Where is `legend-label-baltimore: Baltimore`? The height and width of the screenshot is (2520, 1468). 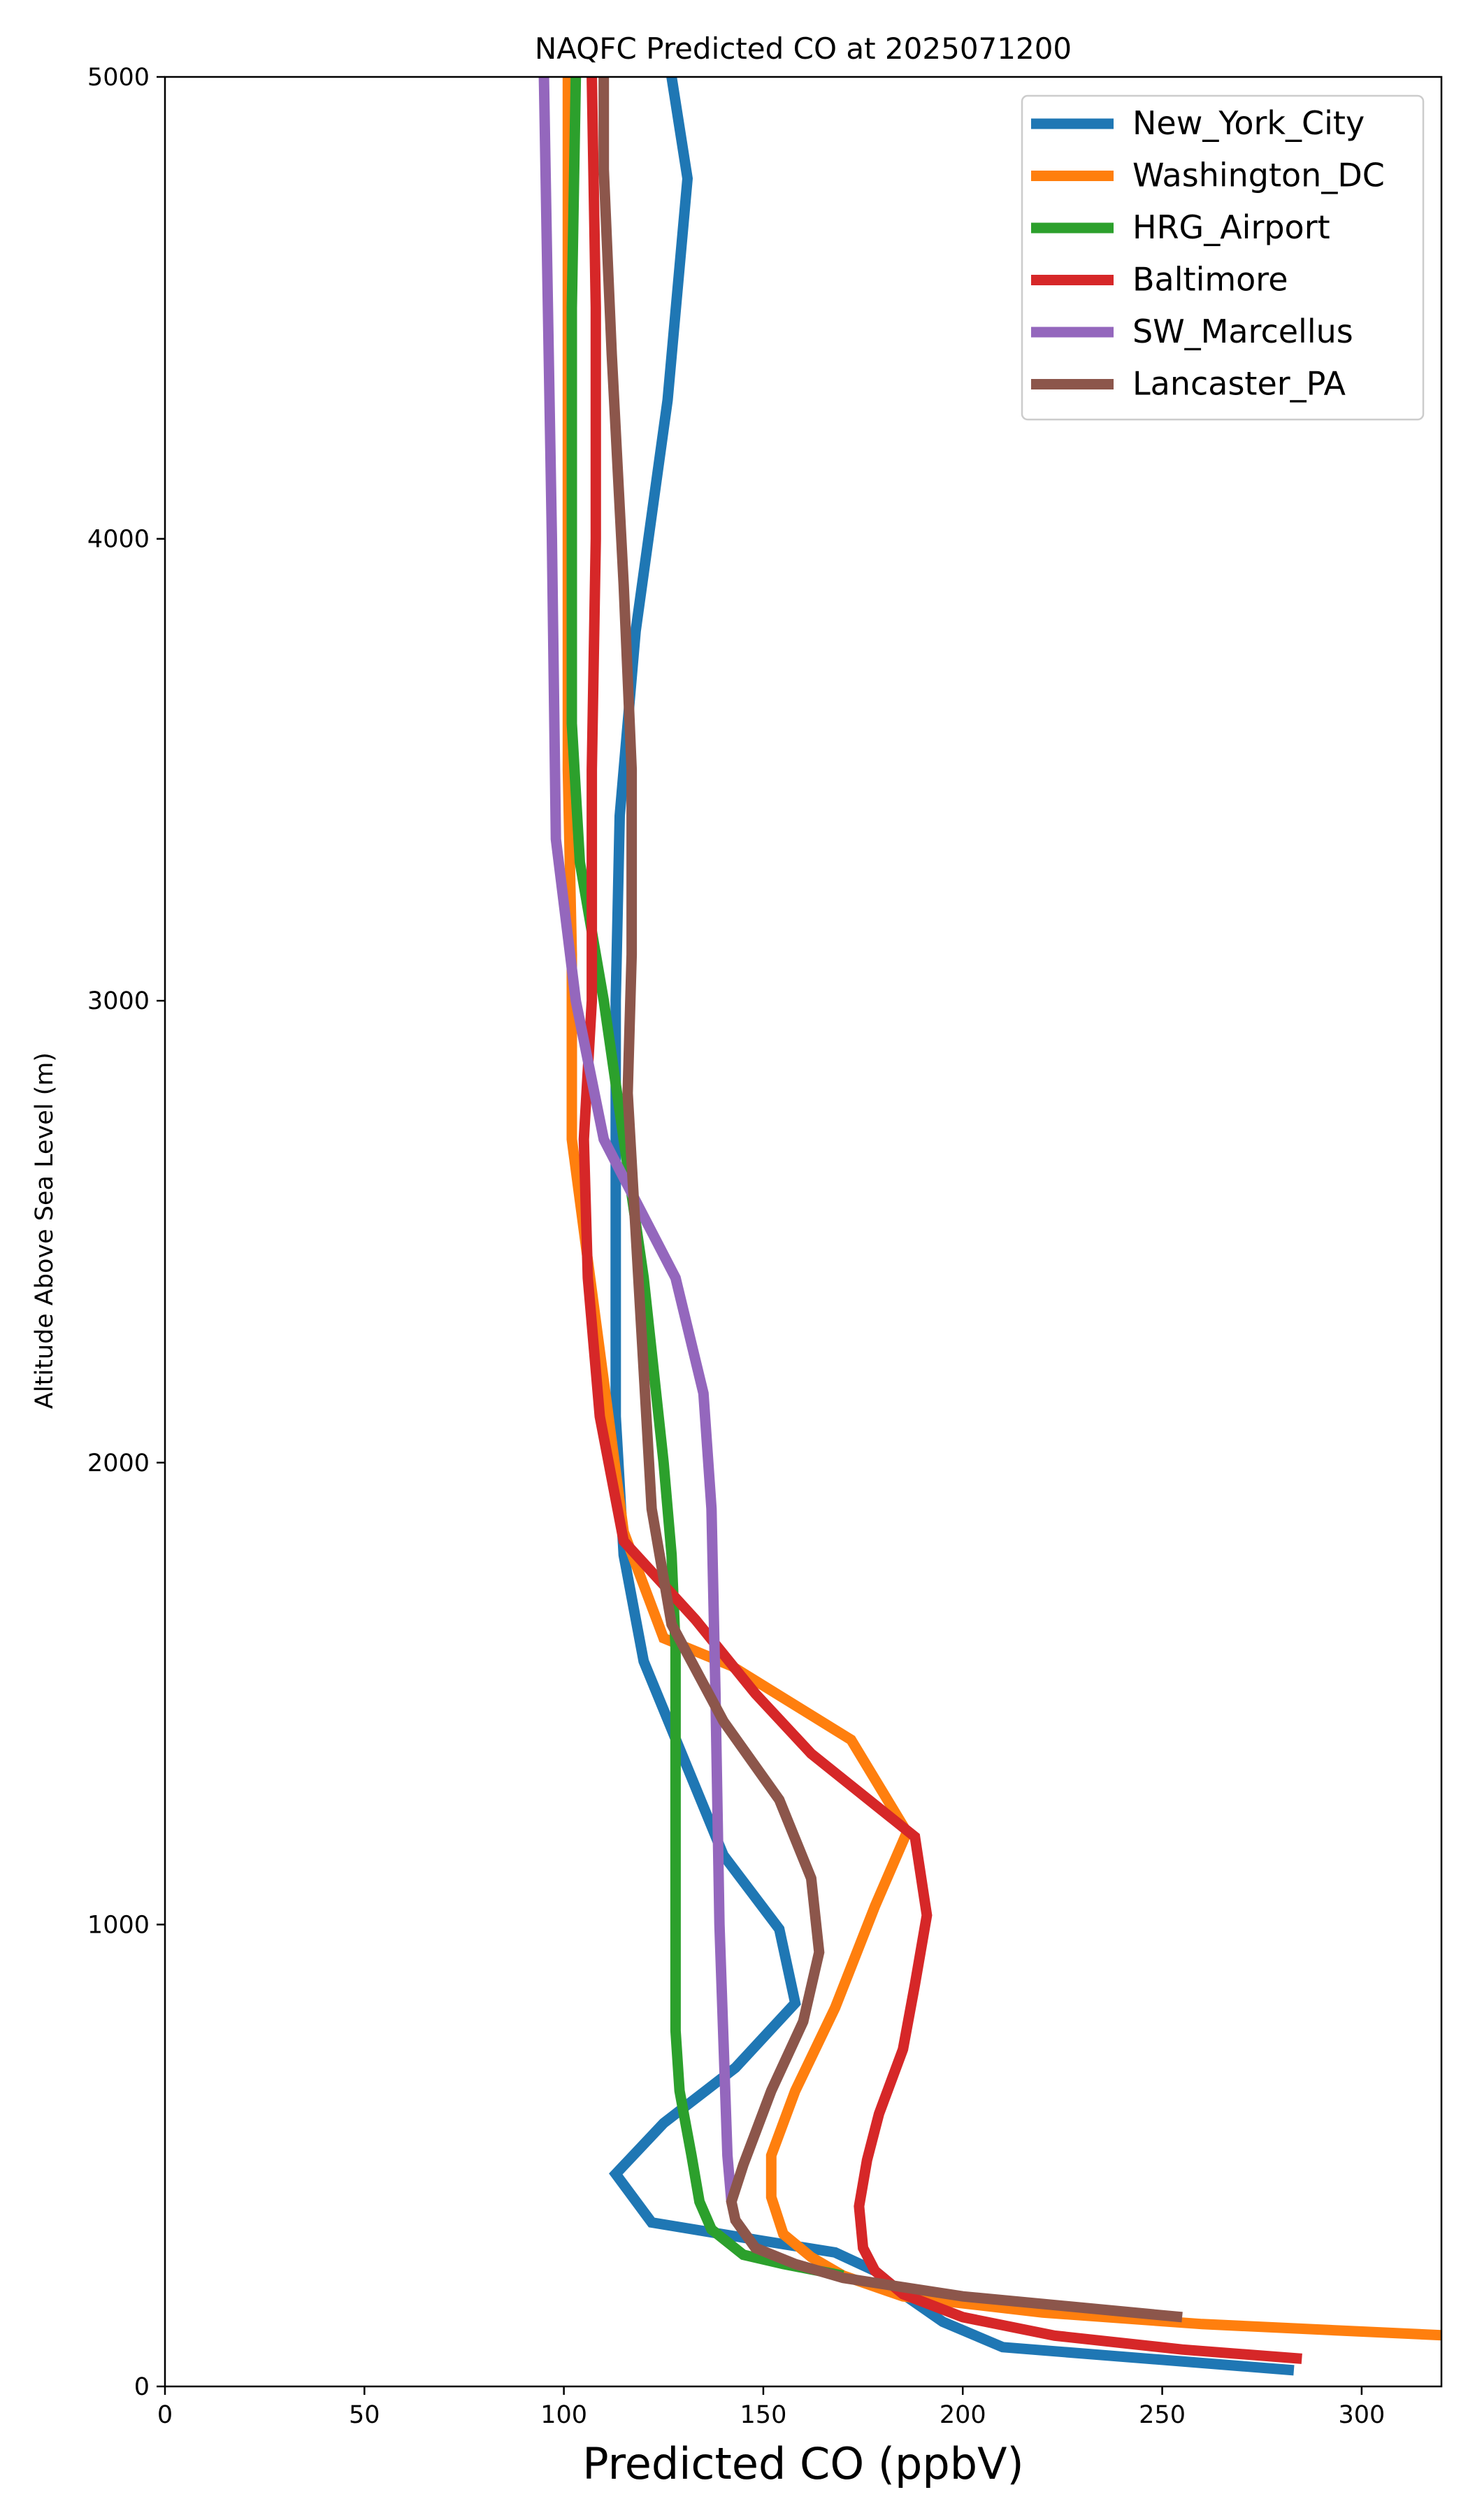
legend-label-baltimore: Baltimore is located at coordinates (1210, 280).